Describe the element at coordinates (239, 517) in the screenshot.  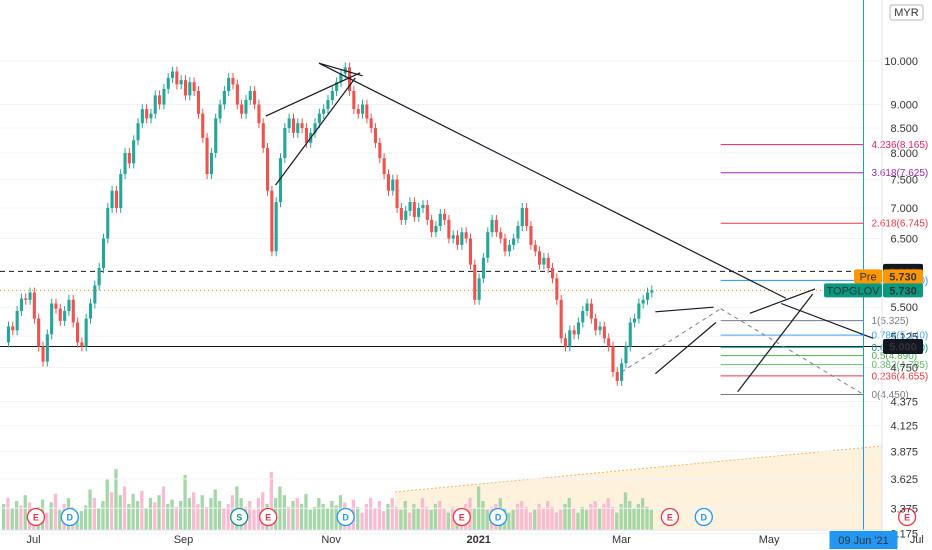
I see `event-marker-s` at that location.